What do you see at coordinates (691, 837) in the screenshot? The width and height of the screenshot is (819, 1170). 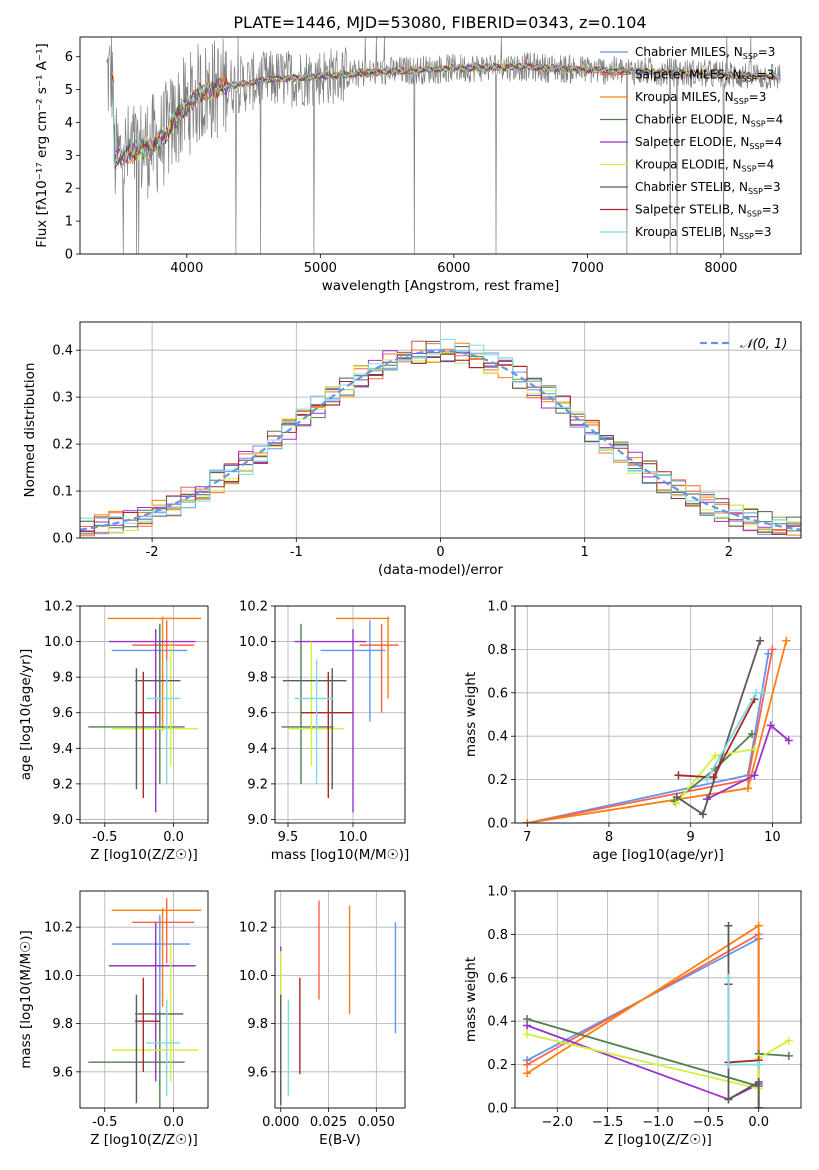 I see `x-tick-label: 9` at bounding box center [691, 837].